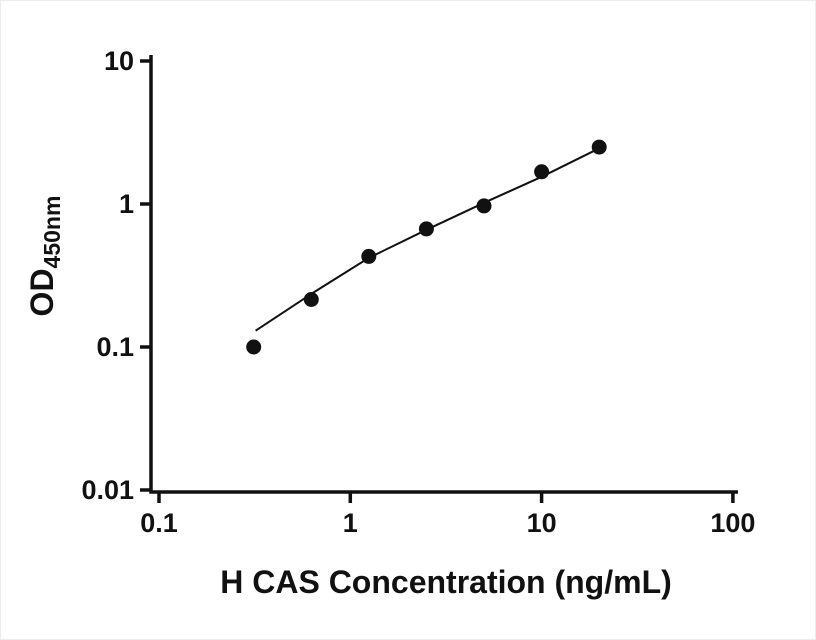 This screenshot has height=640, width=816. What do you see at coordinates (159, 523) in the screenshot?
I see `x-tick-label: 0.1` at bounding box center [159, 523].